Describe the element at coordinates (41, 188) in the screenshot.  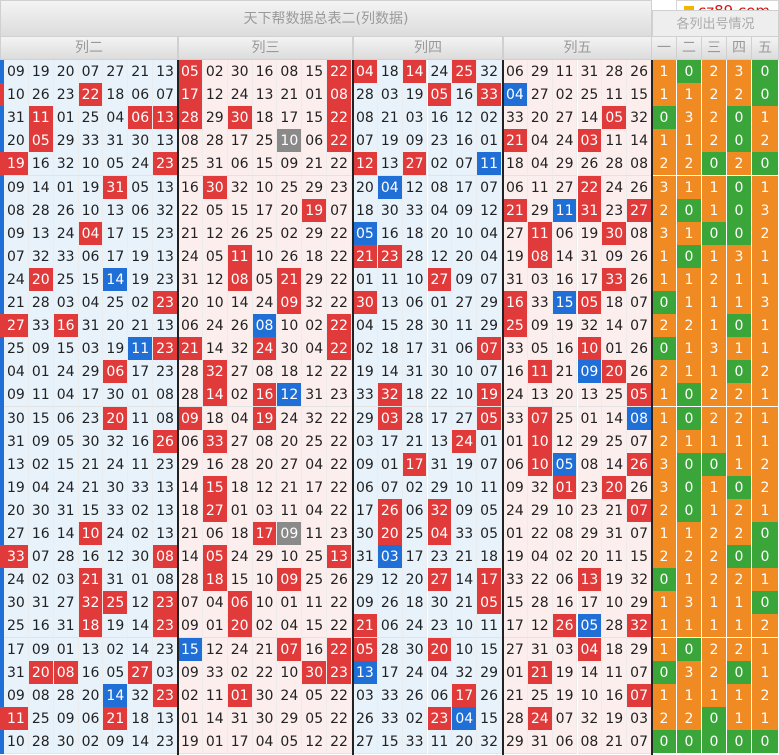
I see `number-cell: 14` at that location.